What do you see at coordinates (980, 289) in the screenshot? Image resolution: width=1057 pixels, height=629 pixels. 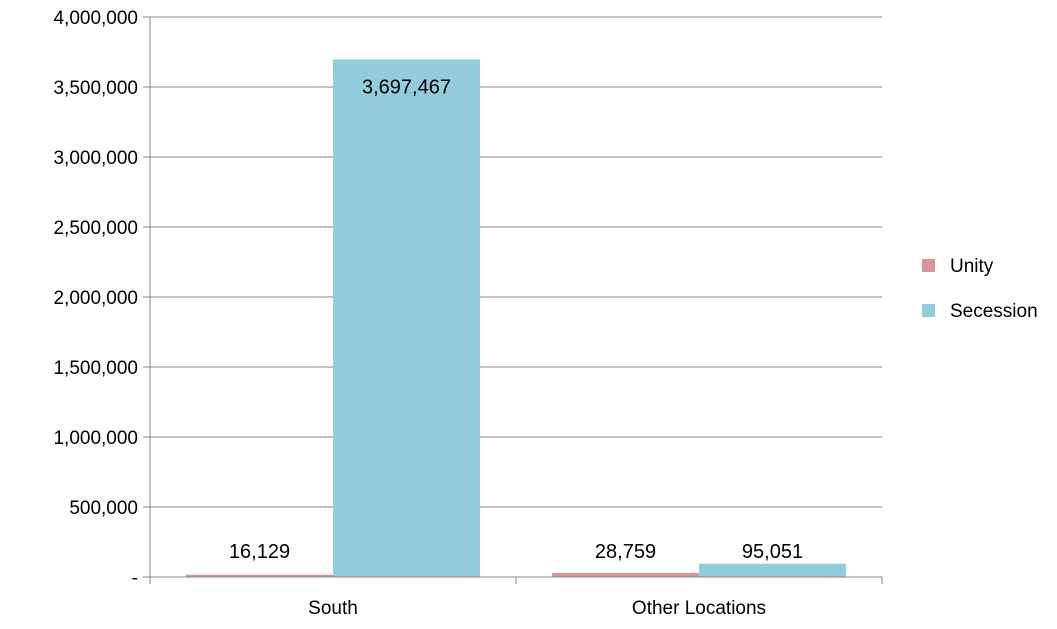 I see `legend: Unity Secession` at bounding box center [980, 289].